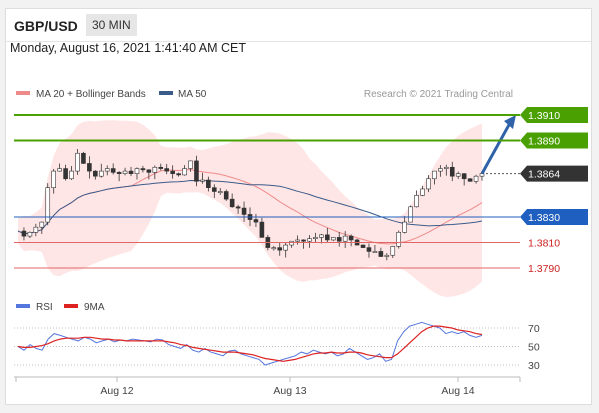 This screenshot has width=599, height=413. I want to click on rsi-panel: 70 50 30, so click(277, 346).